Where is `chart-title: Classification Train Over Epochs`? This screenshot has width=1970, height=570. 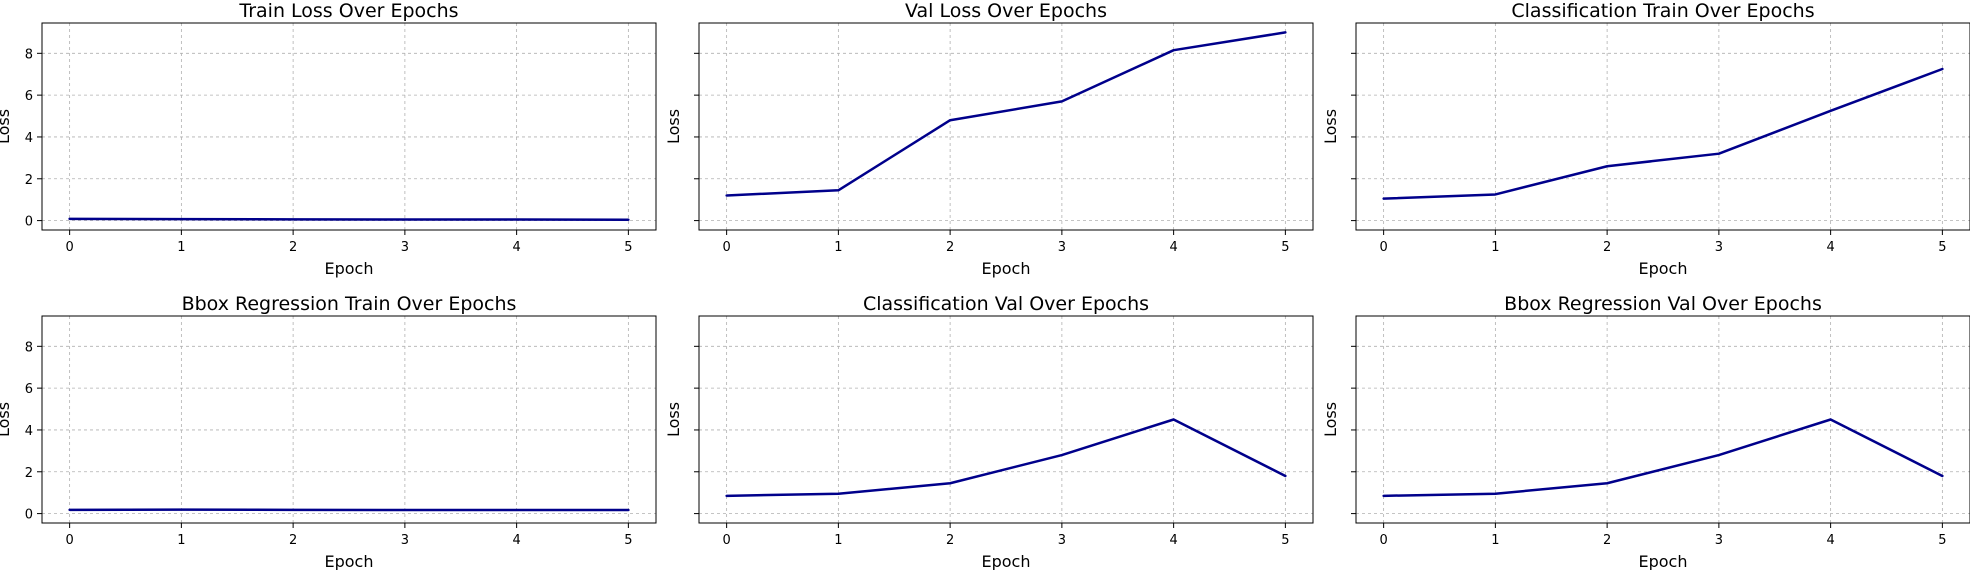 chart-title: Classification Train Over Epochs is located at coordinates (1662, 11).